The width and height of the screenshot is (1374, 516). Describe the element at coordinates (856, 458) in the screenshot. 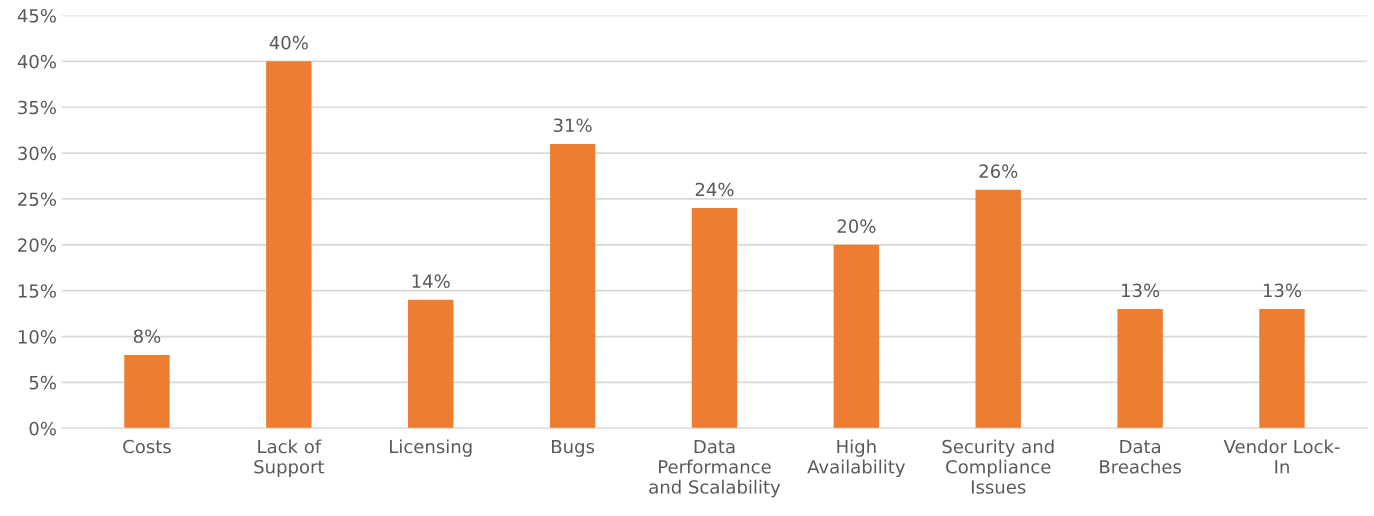

I see `x-tick-label: High Availability` at that location.